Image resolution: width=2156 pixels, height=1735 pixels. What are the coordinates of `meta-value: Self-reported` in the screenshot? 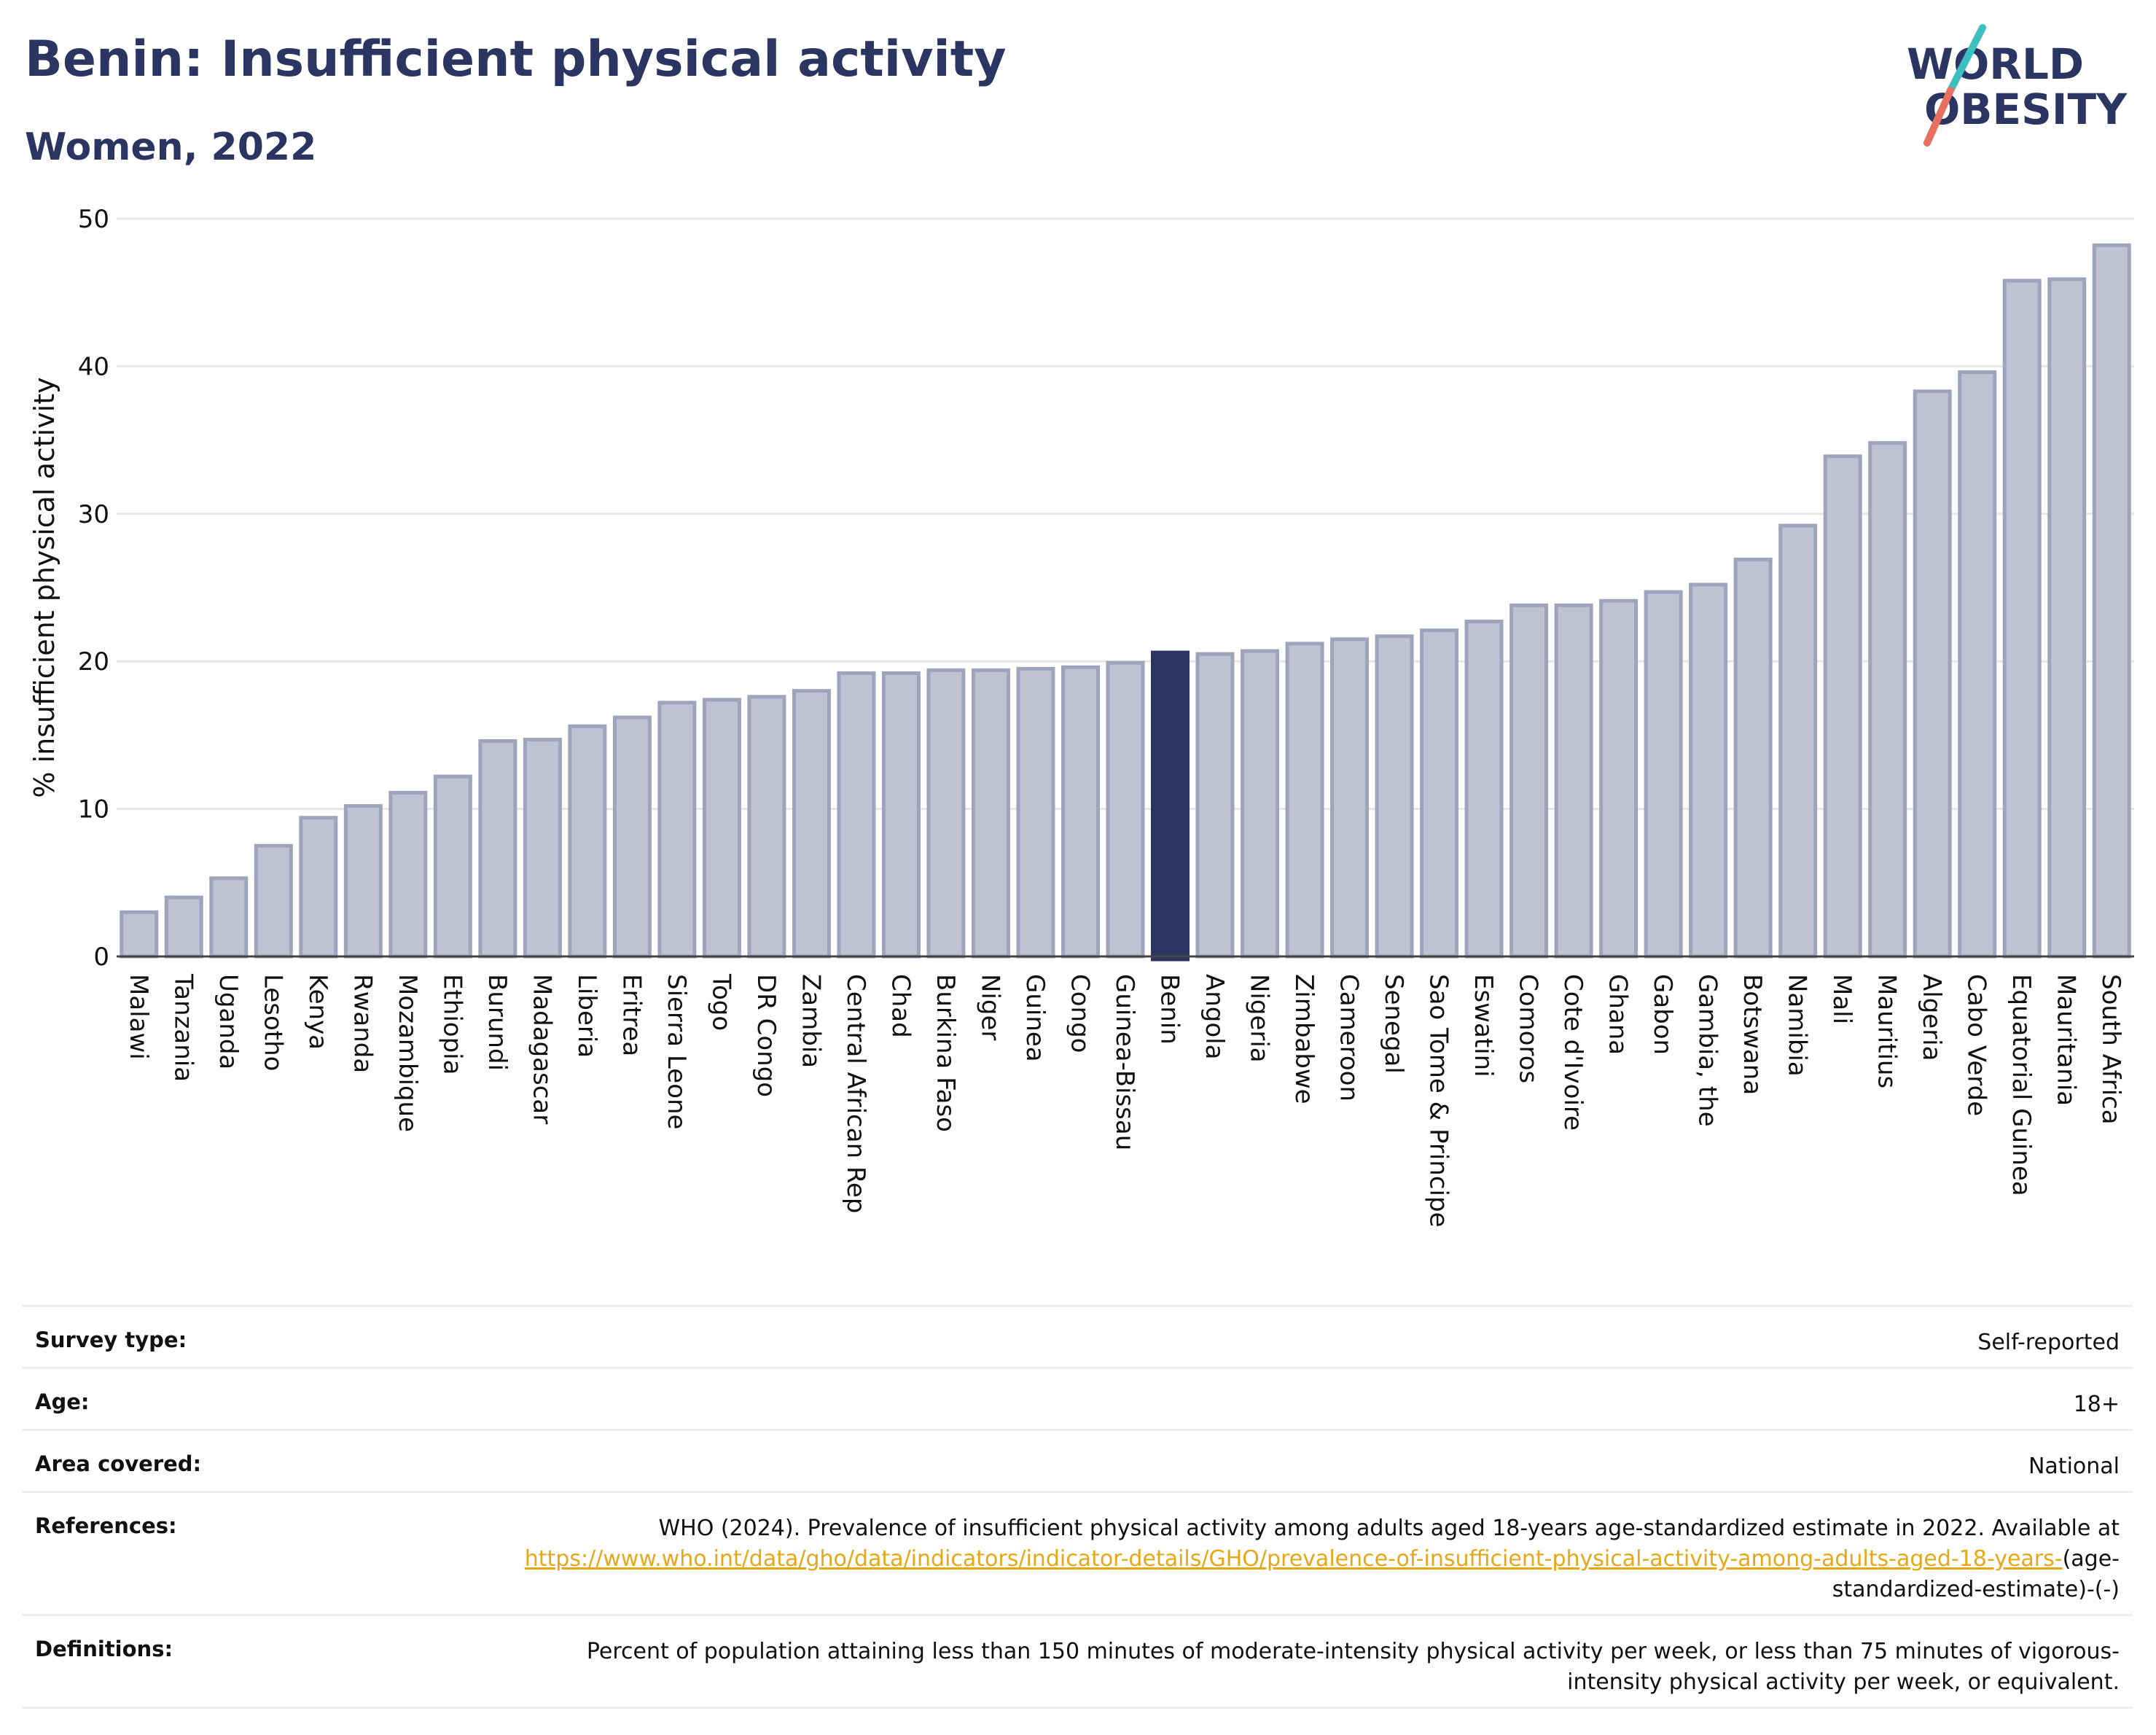 It's located at (2049, 1342).